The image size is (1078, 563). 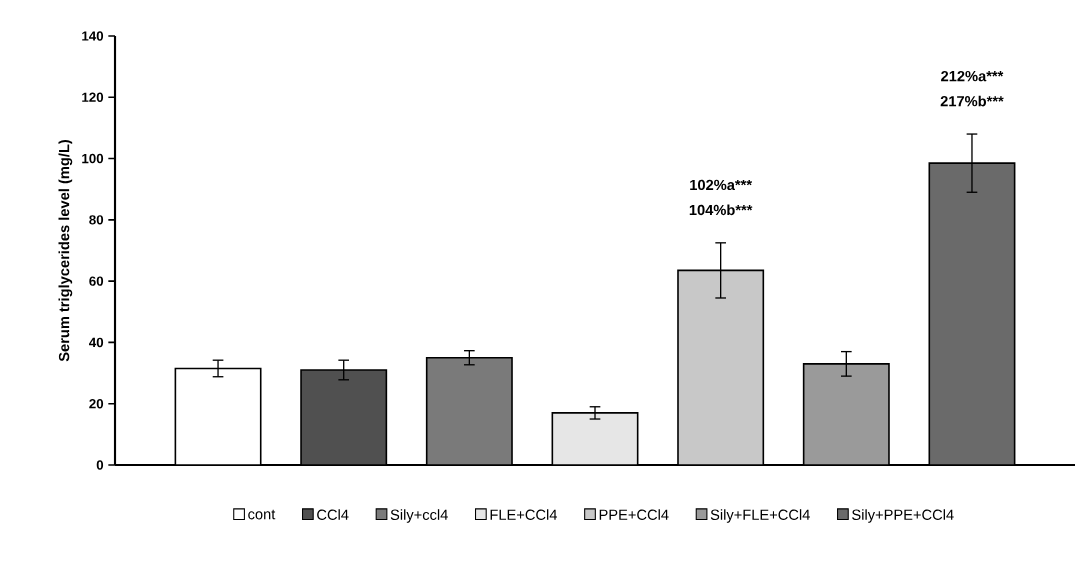 I want to click on y-axis-title: Serum triglycerides level (mg/L), so click(x=65, y=250).